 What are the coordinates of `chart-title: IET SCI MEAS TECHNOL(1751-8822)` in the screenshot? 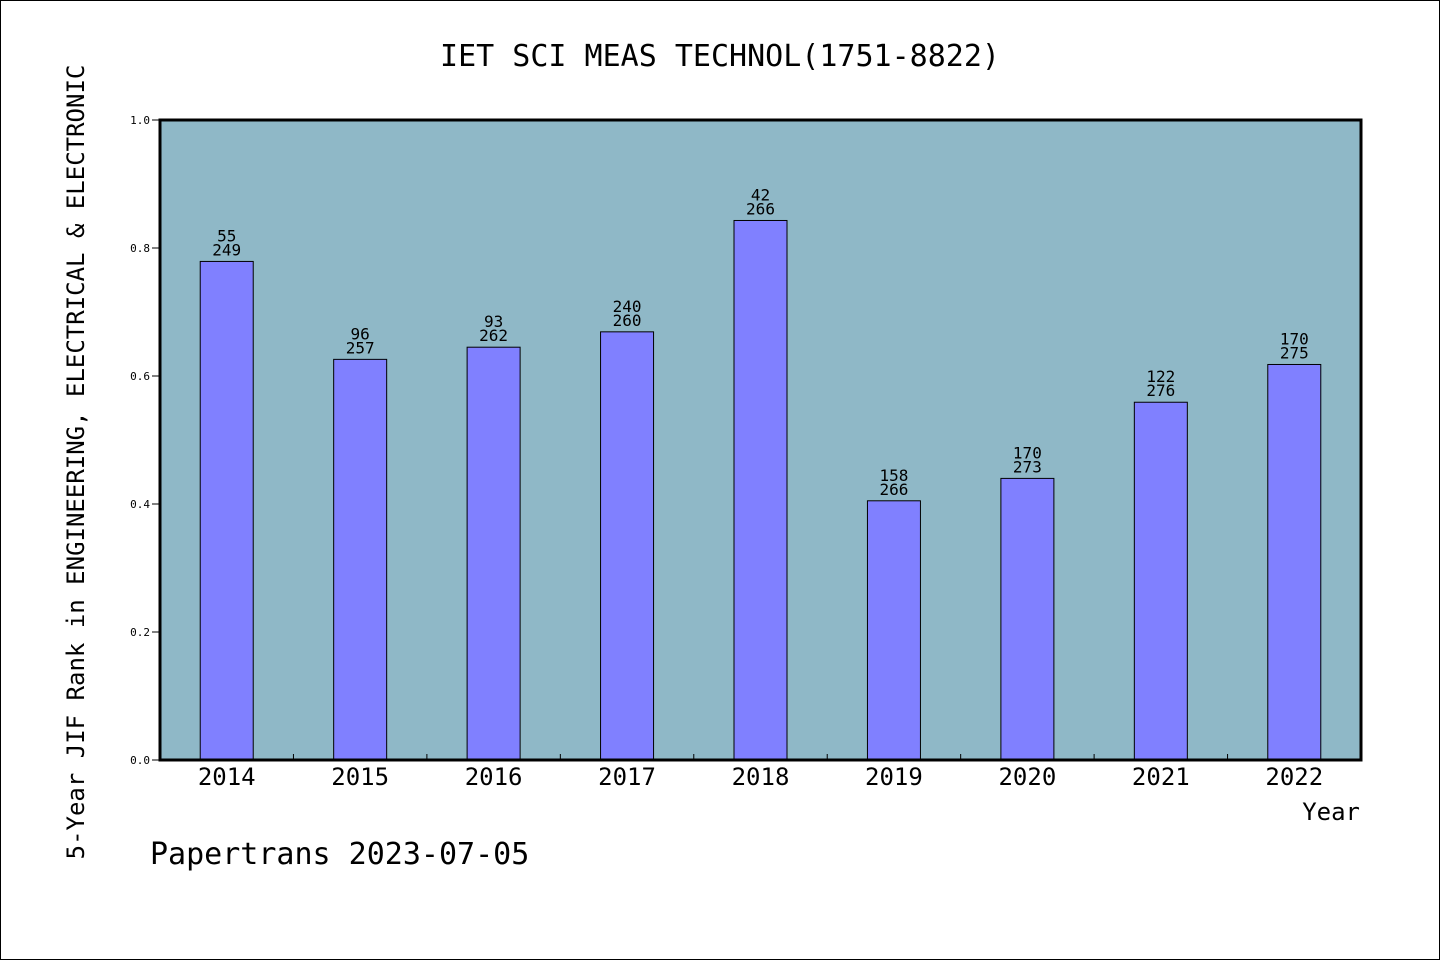 It's located at (720, 56).